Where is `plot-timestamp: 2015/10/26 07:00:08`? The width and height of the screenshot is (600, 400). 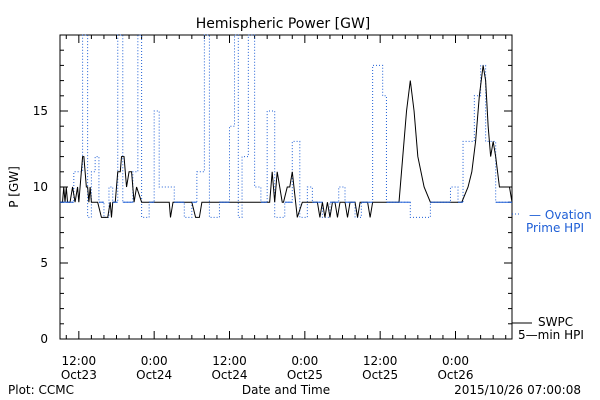
plot-timestamp: 2015/10/26 07:00:08 is located at coordinates (517, 390).